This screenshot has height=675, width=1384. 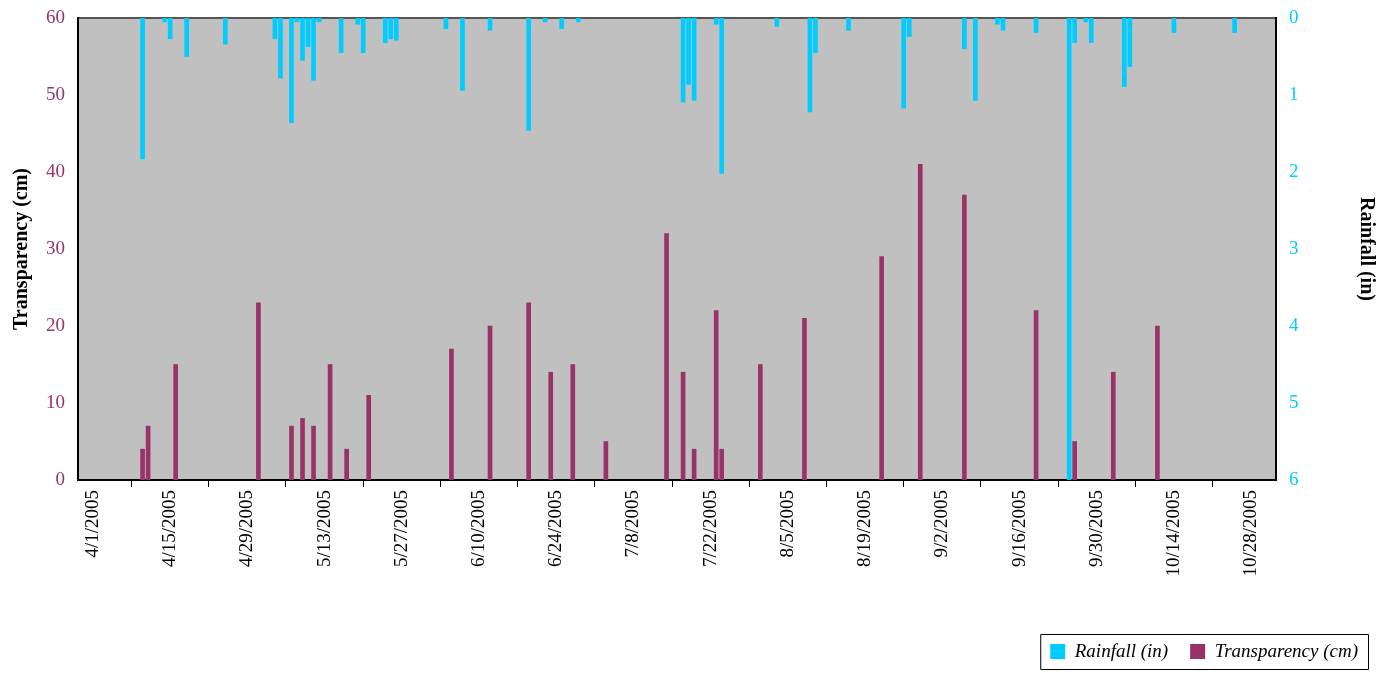 What do you see at coordinates (1294, 93) in the screenshot?
I see `y2-tick-label: 1` at bounding box center [1294, 93].